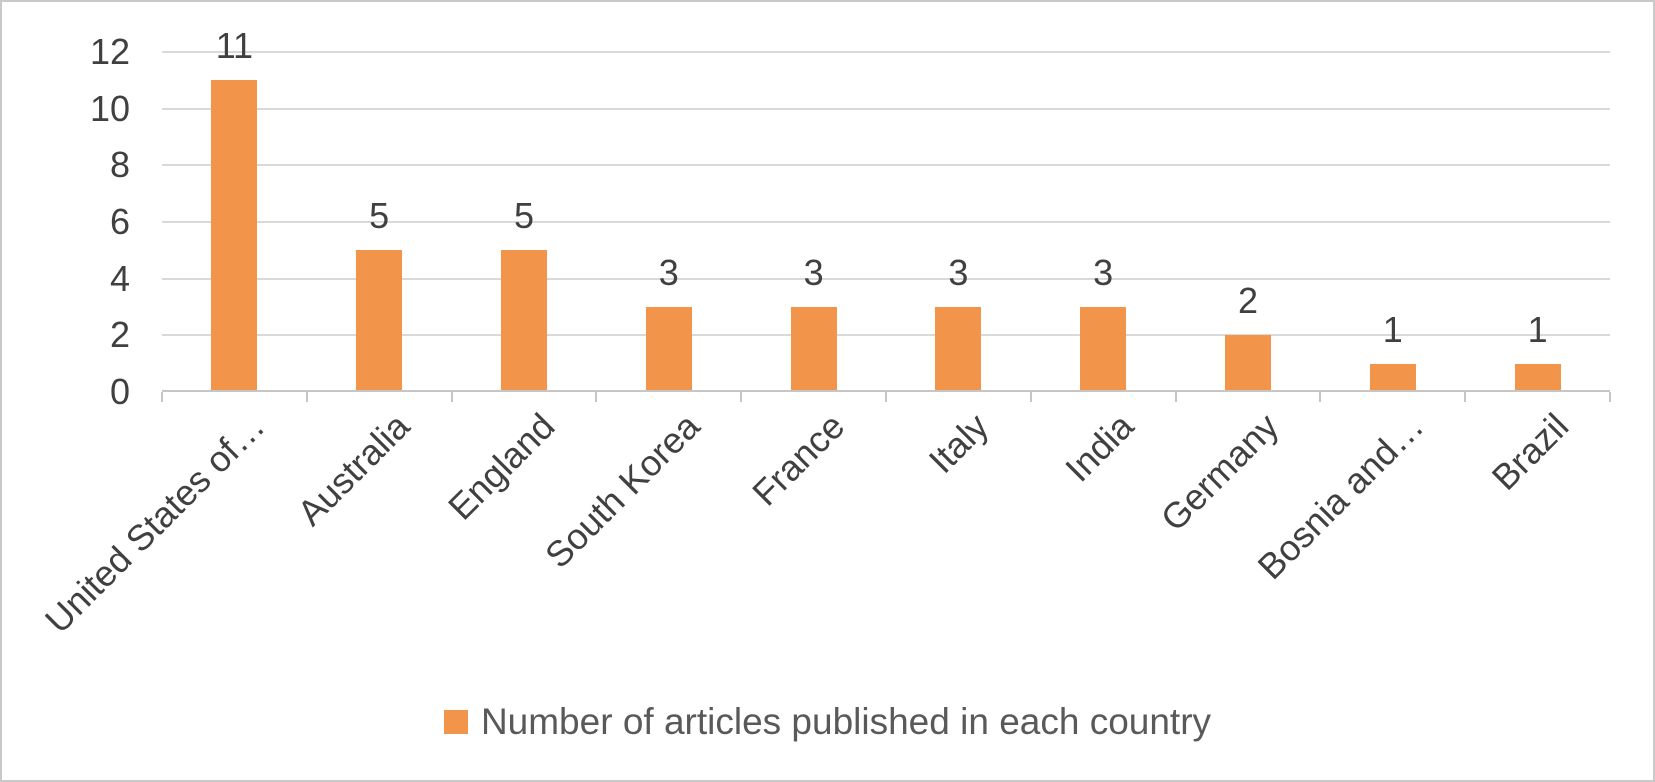 Image resolution: width=1655 pixels, height=782 pixels. What do you see at coordinates (119, 165) in the screenshot?
I see `y-axis-tick-label: 8` at bounding box center [119, 165].